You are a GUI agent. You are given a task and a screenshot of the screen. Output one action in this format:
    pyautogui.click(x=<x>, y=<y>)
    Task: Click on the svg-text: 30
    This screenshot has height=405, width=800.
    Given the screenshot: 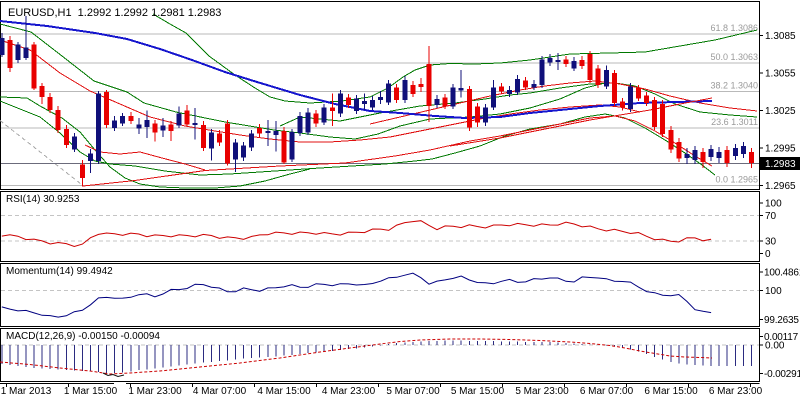 What is the action you would take?
    pyautogui.click(x=771, y=242)
    